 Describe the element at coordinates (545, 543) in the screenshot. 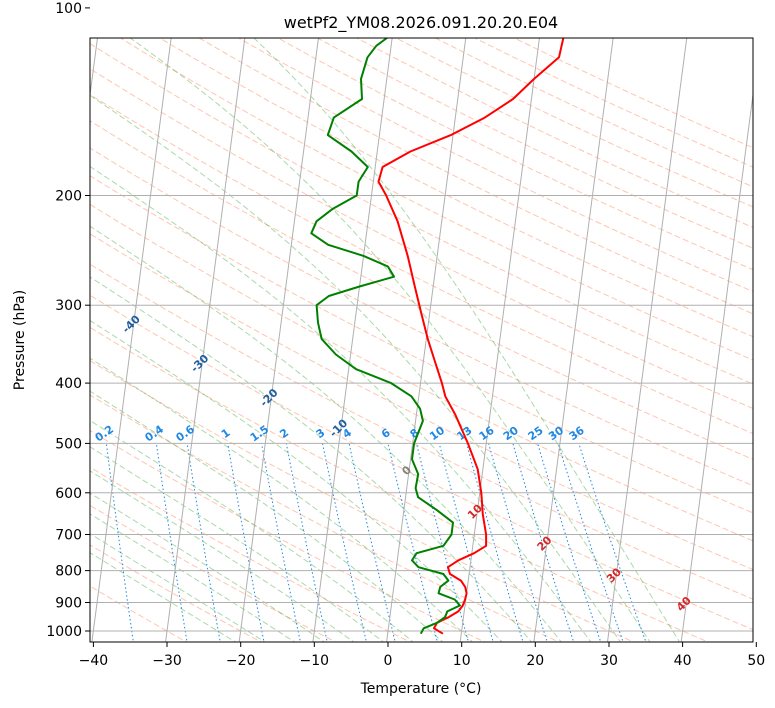

I see `isotherm-label: 20` at that location.